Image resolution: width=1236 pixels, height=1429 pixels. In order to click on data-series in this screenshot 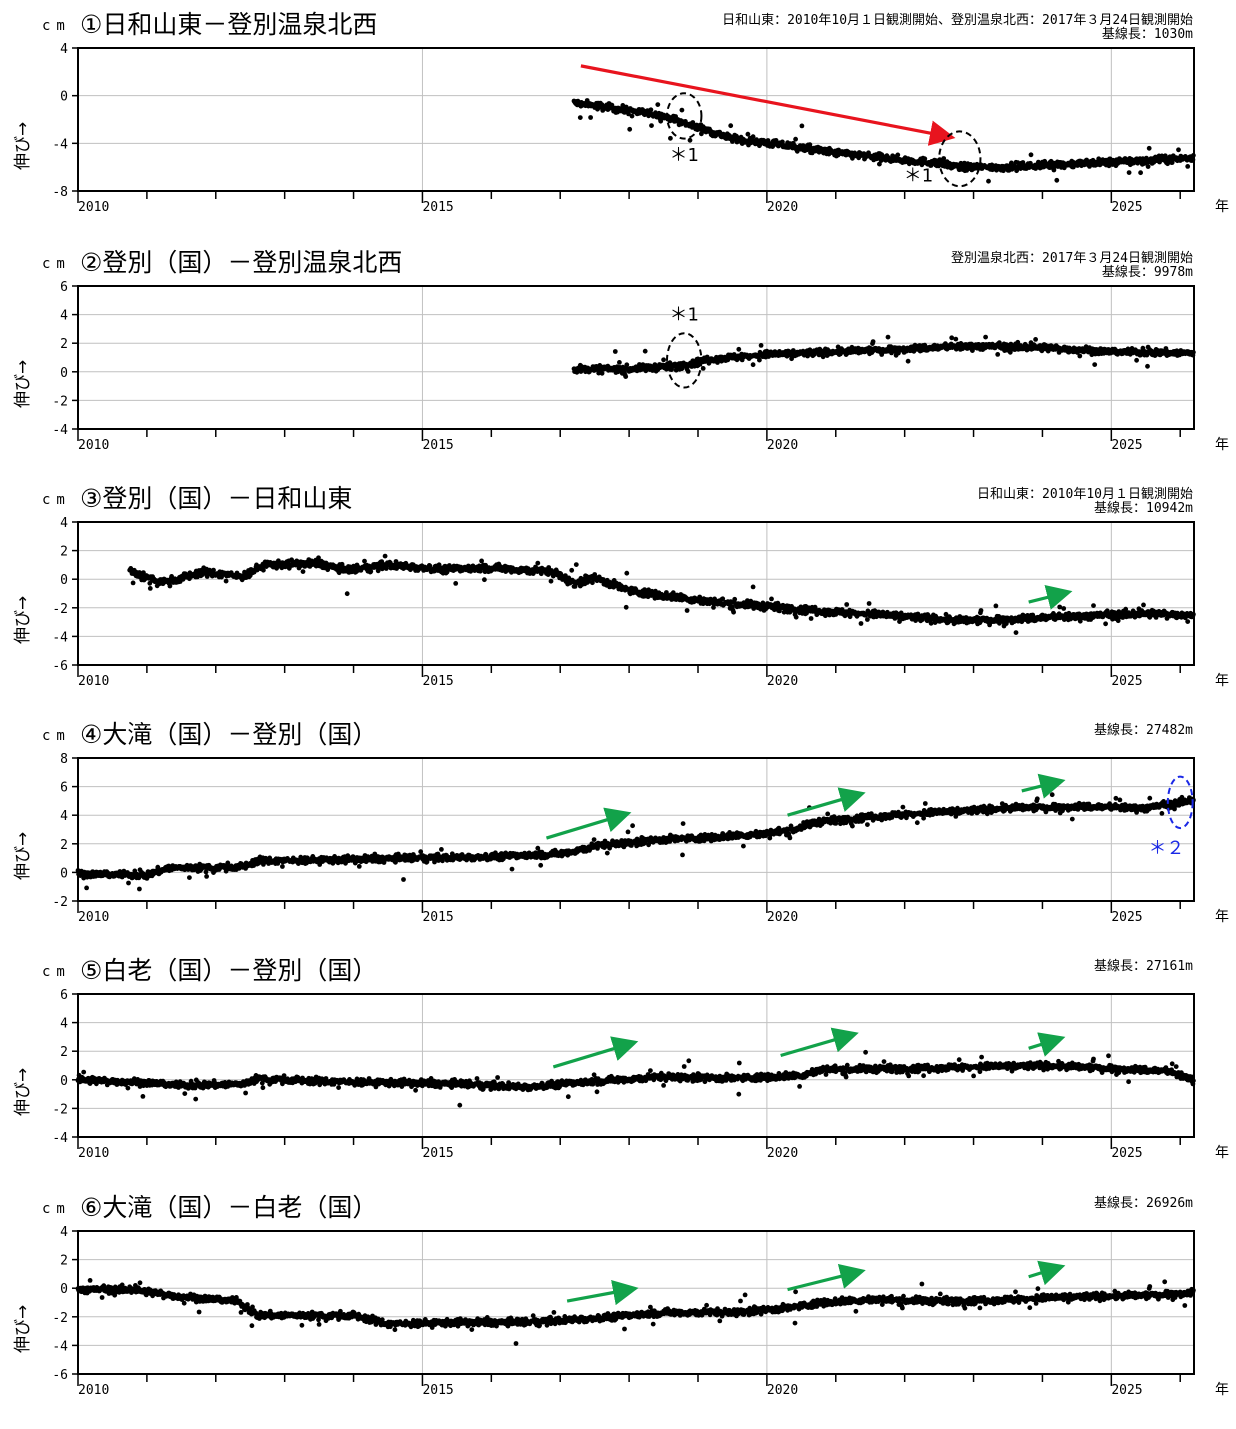, I will do `click(884, 357)`.